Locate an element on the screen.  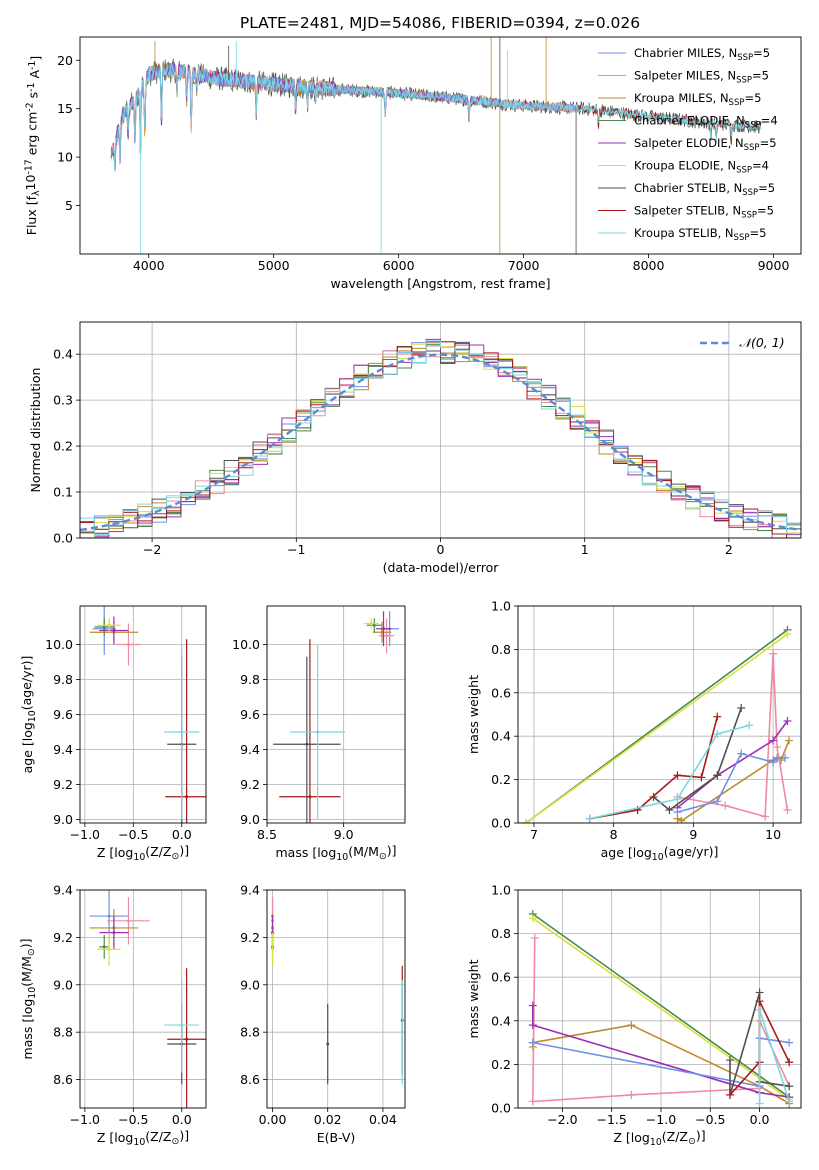
axes-frame is located at coordinates (336, 999).